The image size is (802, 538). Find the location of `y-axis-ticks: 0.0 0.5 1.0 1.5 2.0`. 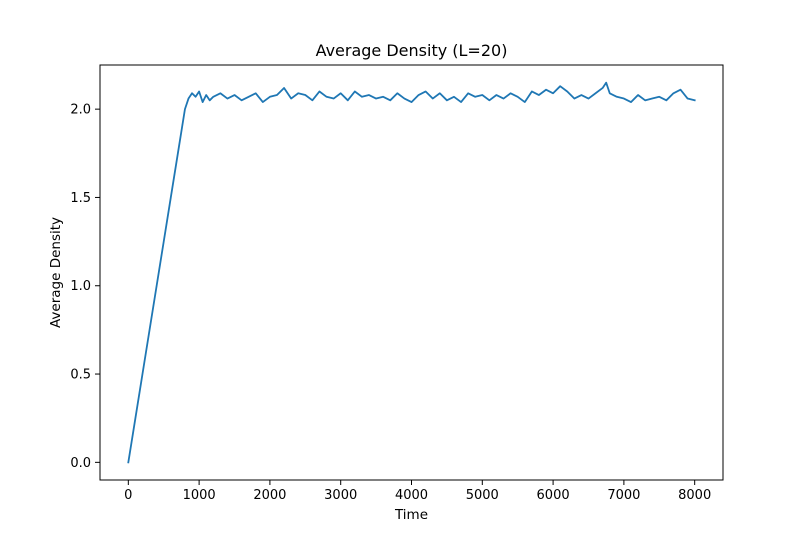

y-axis-ticks: 0.0 0.5 1.0 1.5 2.0 is located at coordinates (85, 287).